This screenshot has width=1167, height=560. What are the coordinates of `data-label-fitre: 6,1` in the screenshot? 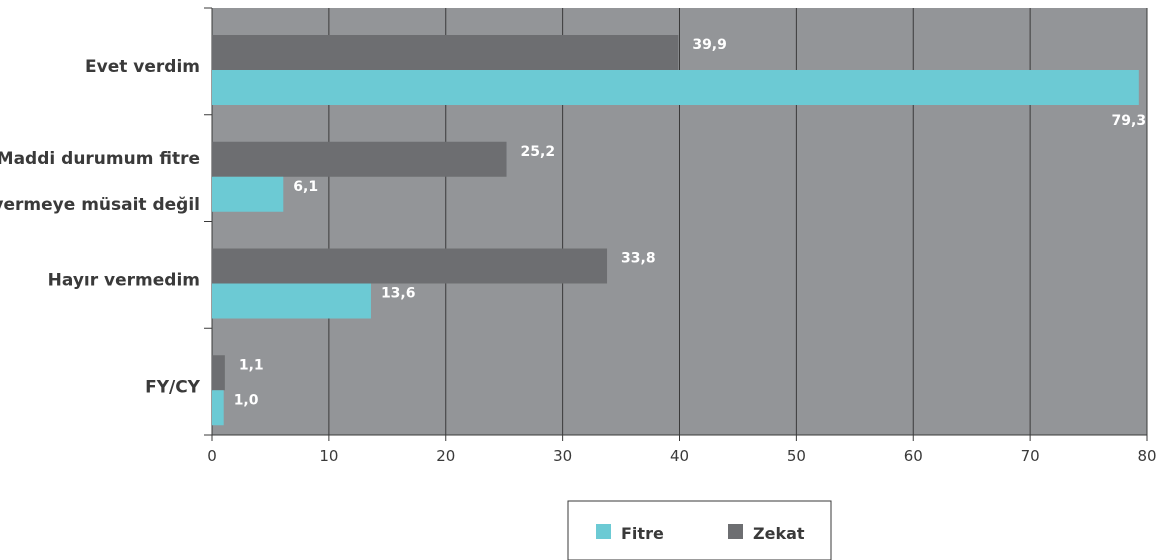 It's located at (305, 187).